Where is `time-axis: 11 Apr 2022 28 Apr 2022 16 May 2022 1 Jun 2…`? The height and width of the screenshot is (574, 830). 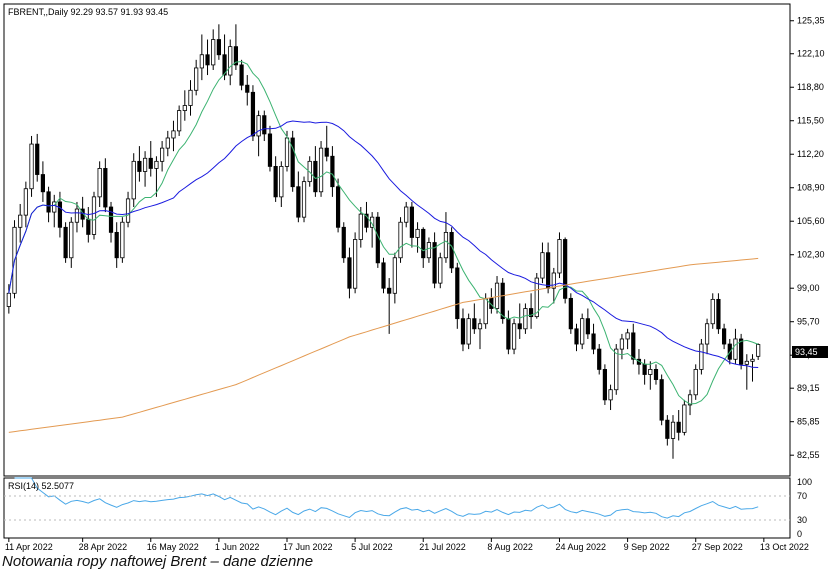 time-axis: 11 Apr 2022 28 Apr 2022 16 May 2022 1 Jun 2… is located at coordinates (407, 545).